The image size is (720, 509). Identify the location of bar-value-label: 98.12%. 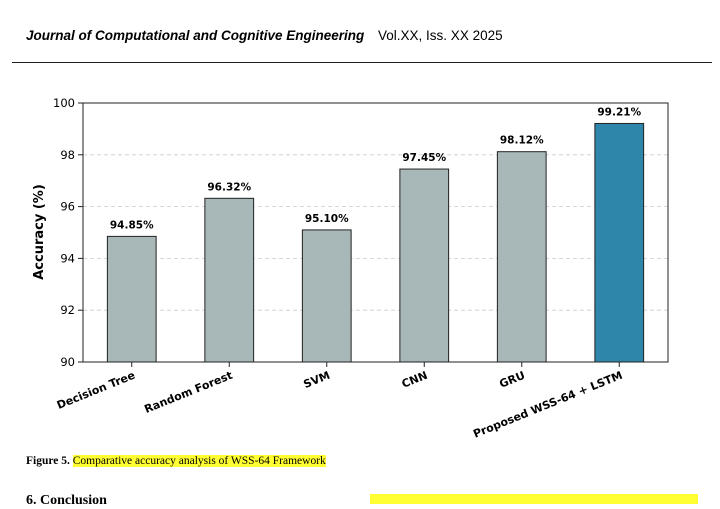
(522, 141).